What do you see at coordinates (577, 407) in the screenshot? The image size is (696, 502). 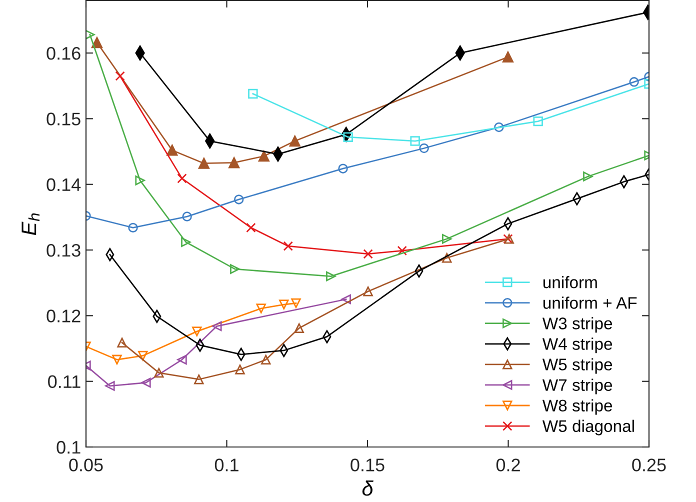 I see `legend-label: W8 stripe` at bounding box center [577, 407].